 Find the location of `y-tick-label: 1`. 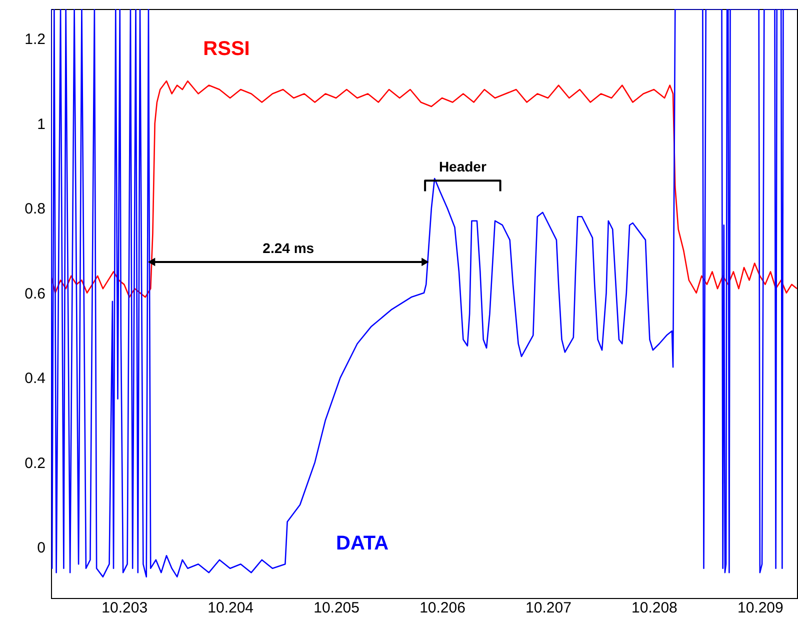

y-tick-label: 1 is located at coordinates (41, 124).